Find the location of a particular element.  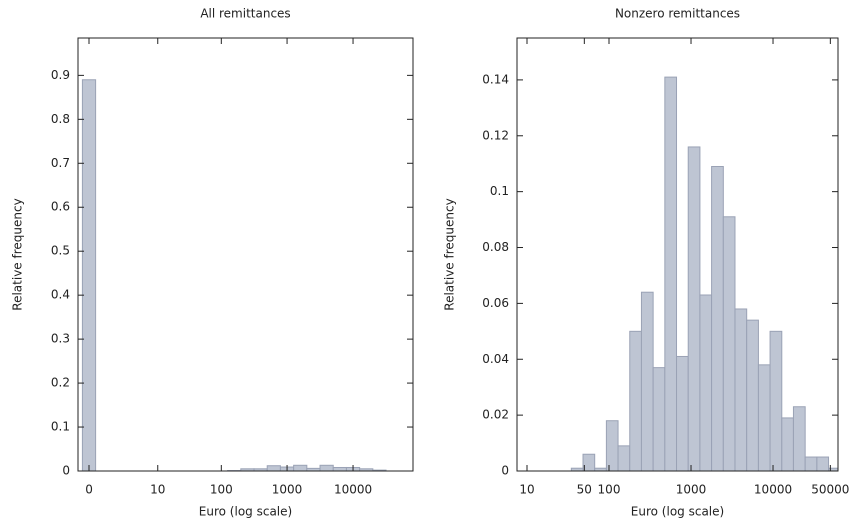

x-tick-label: 50000 is located at coordinates (830, 490).